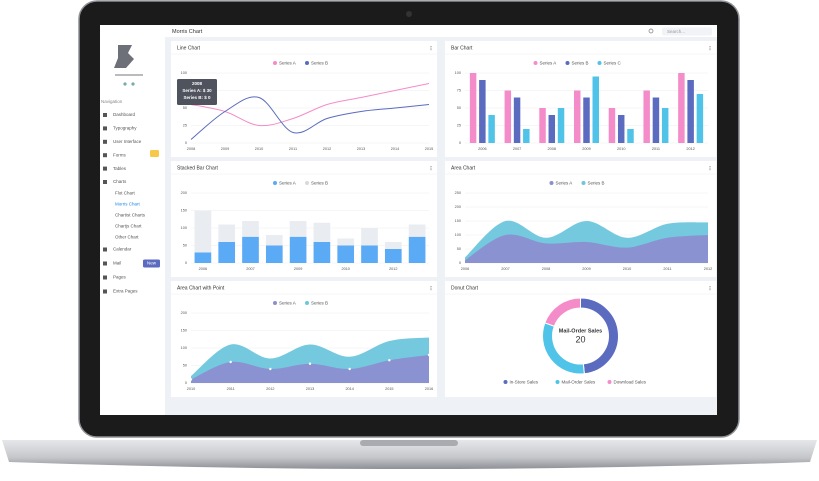 The height and width of the screenshot is (481, 819). Describe the element at coordinates (552, 149) in the screenshot. I see `x-tick-label: 2008` at that location.